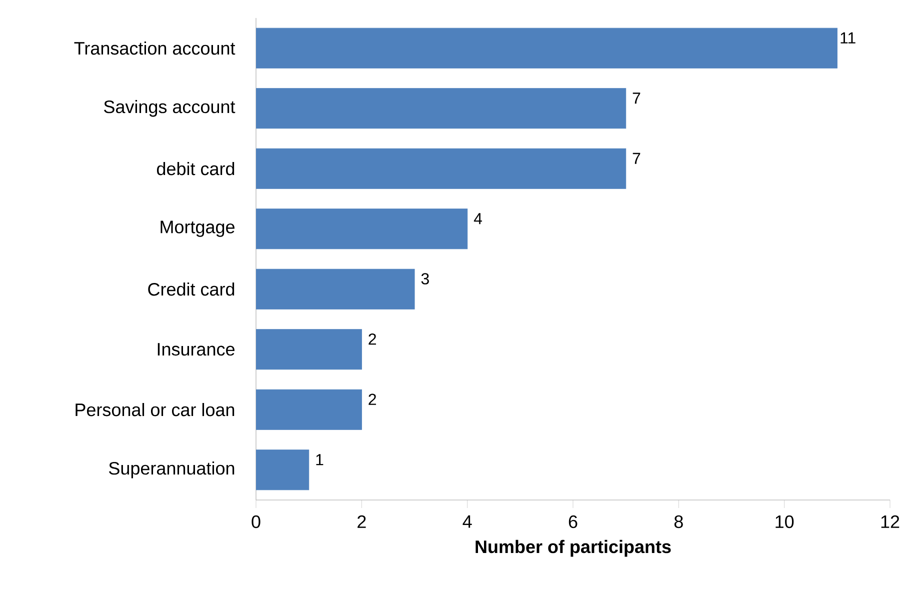 The width and height of the screenshot is (908, 591). I want to click on y-tick-label: debit card, so click(195, 169).